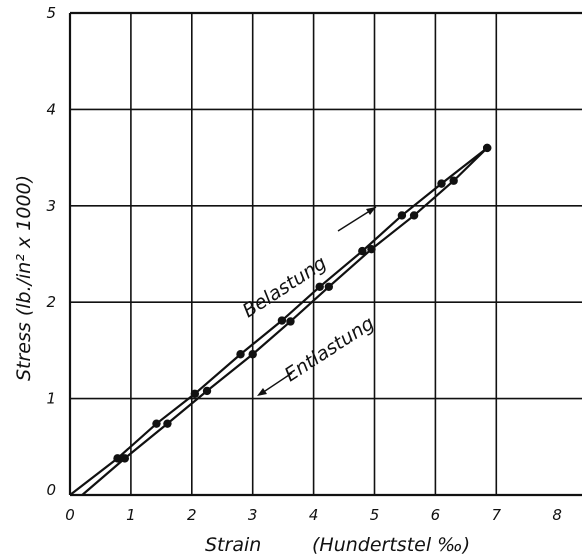  What do you see at coordinates (51, 109) in the screenshot?
I see `y-tick-label: 4` at bounding box center [51, 109].